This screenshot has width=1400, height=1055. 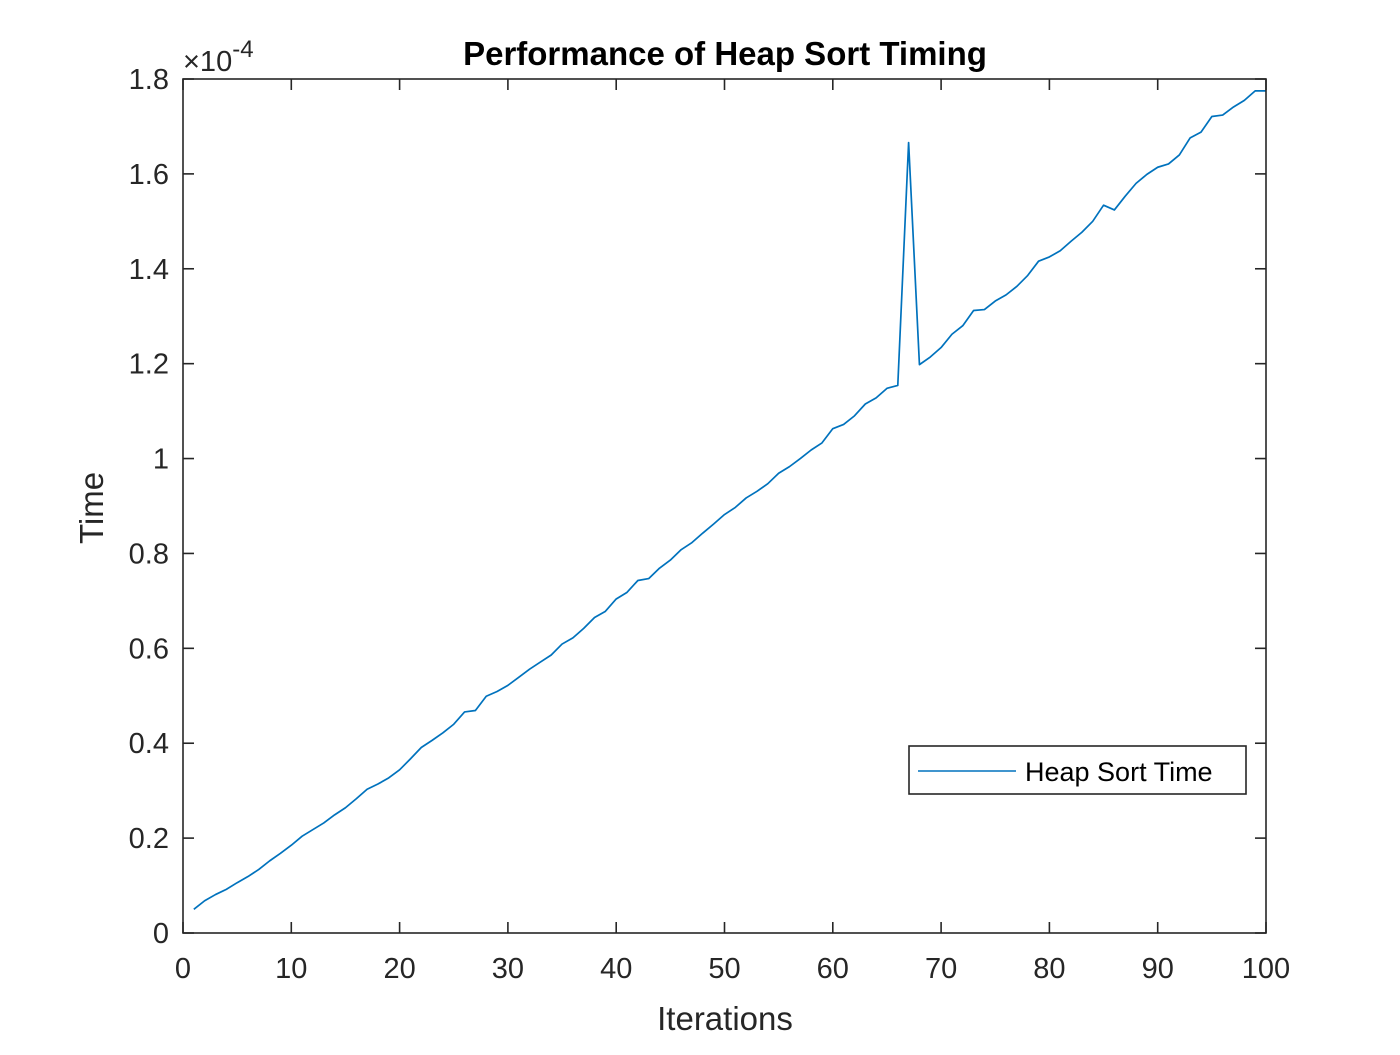 What do you see at coordinates (1266, 969) in the screenshot?
I see `x-tick-label: 100` at bounding box center [1266, 969].